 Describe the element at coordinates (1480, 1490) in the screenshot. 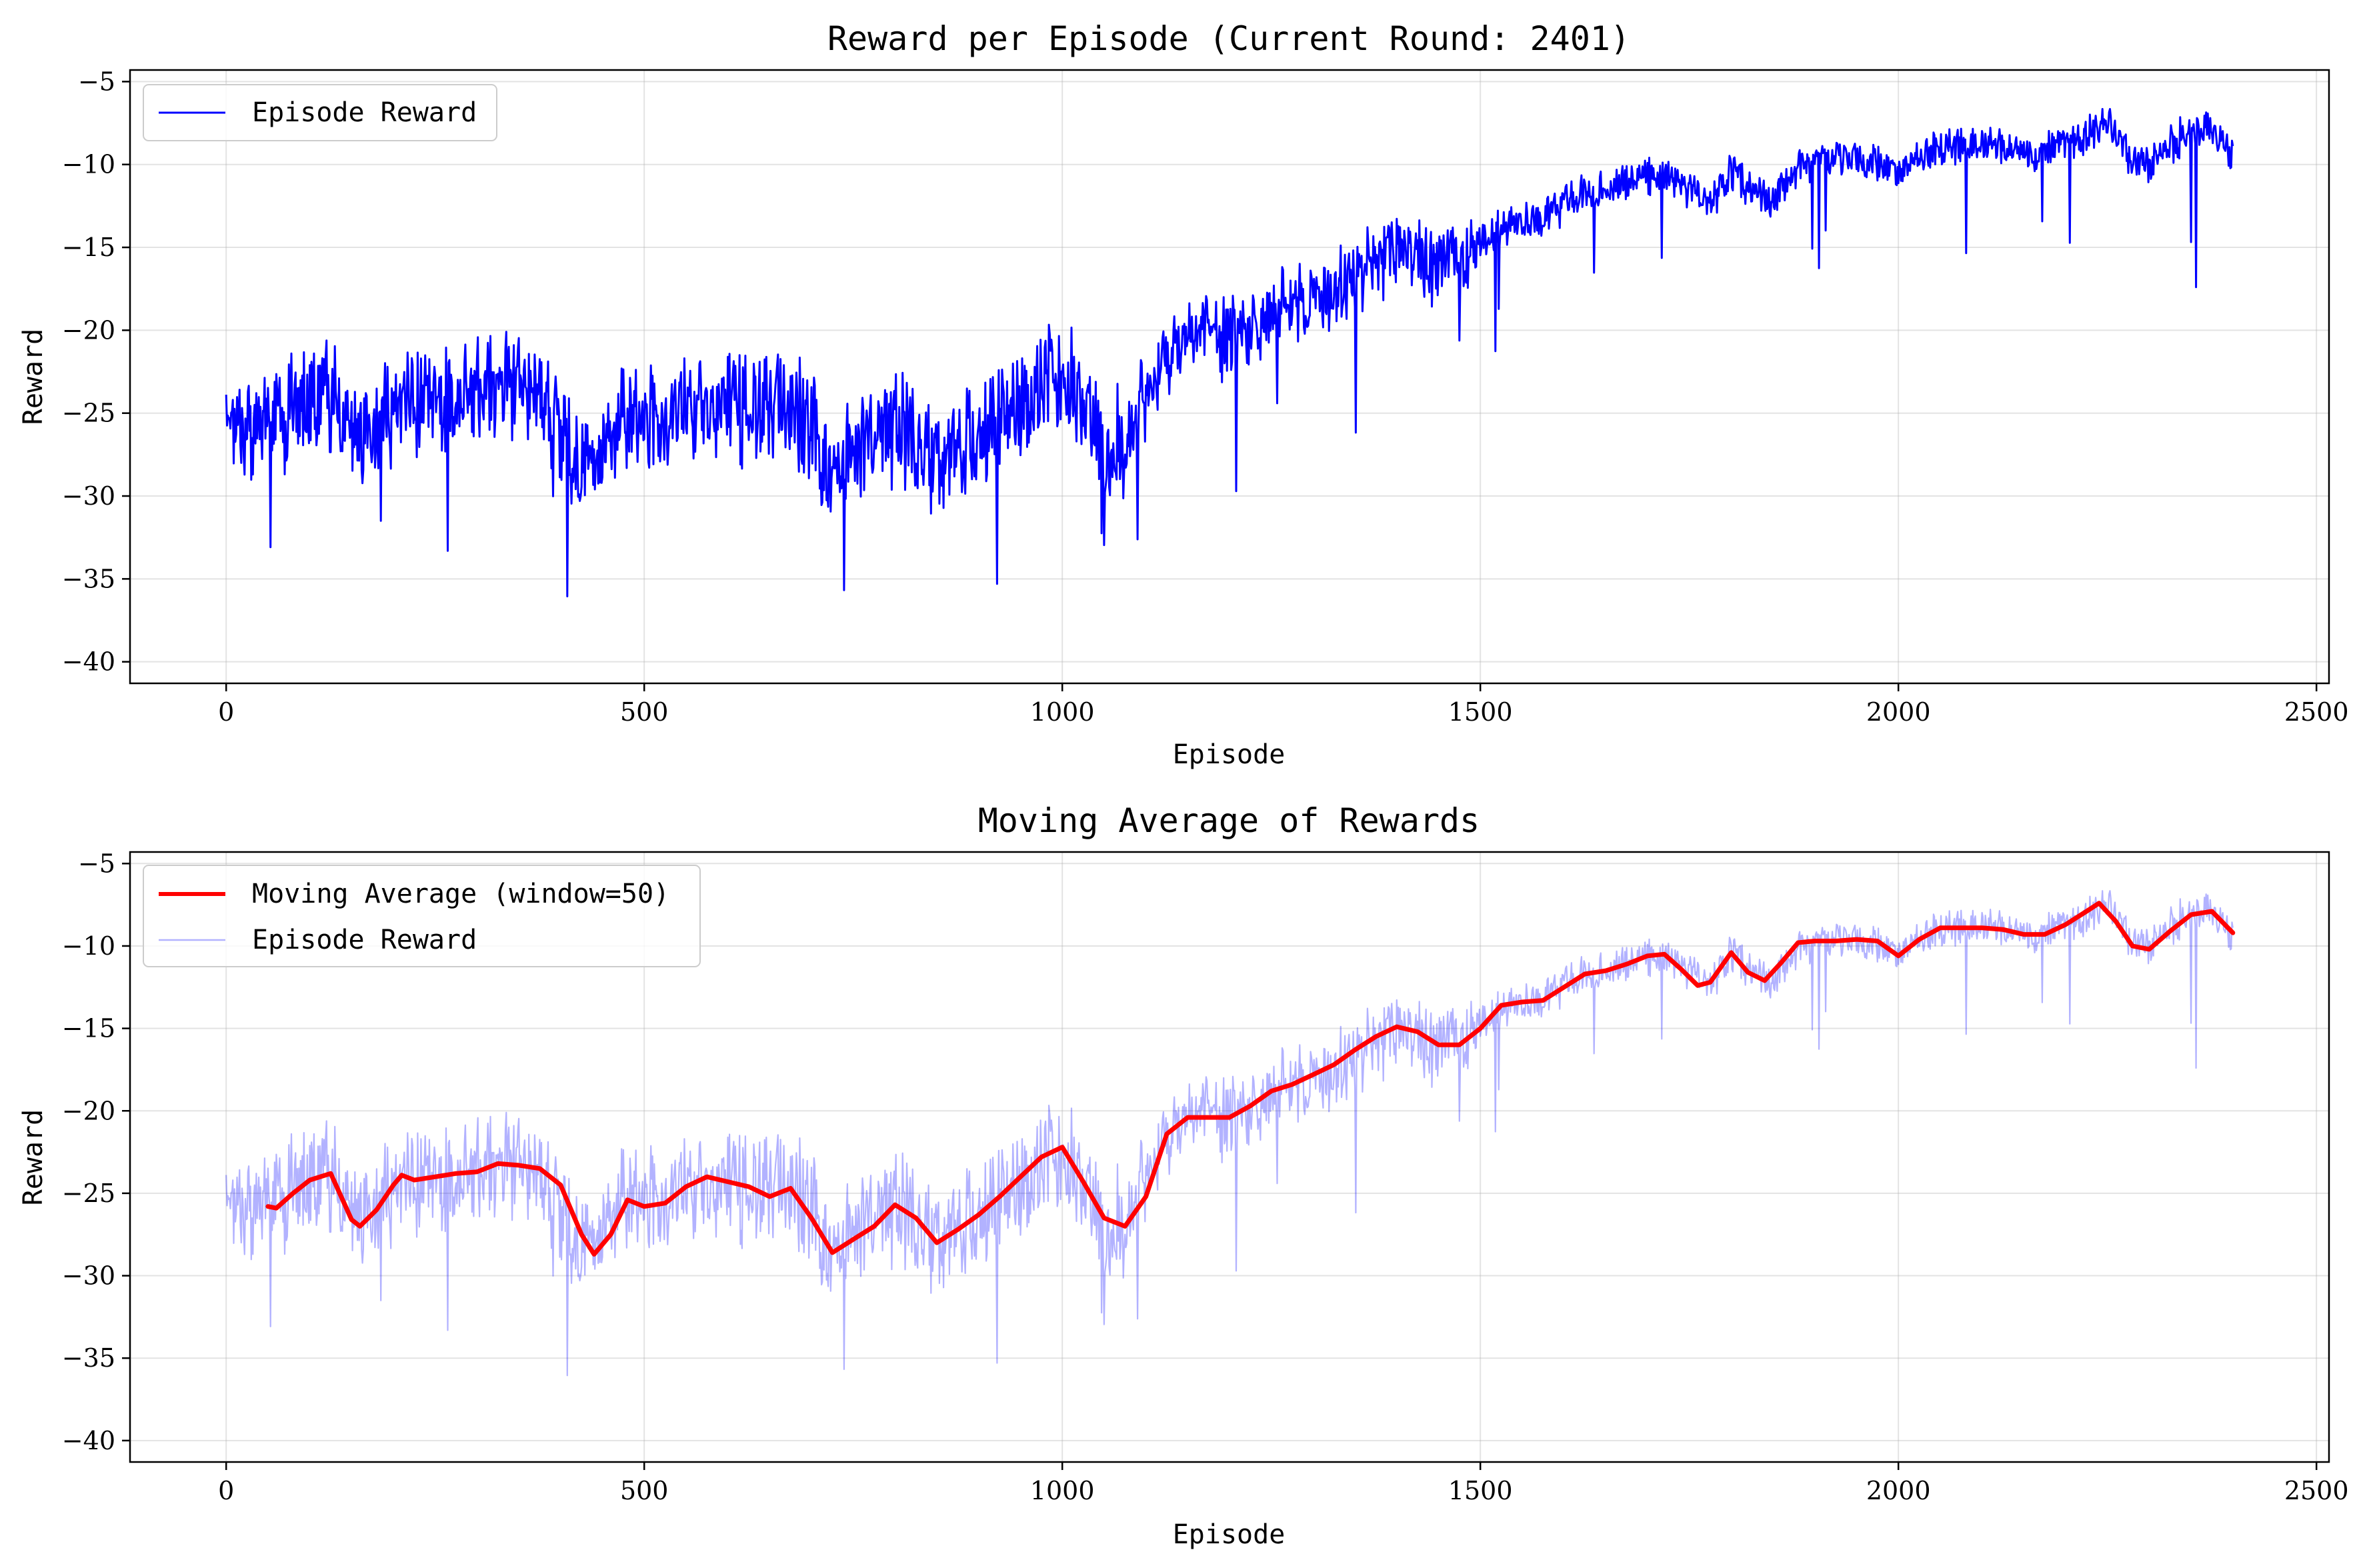

I see `bottom-x-tick-label: 1500` at that location.